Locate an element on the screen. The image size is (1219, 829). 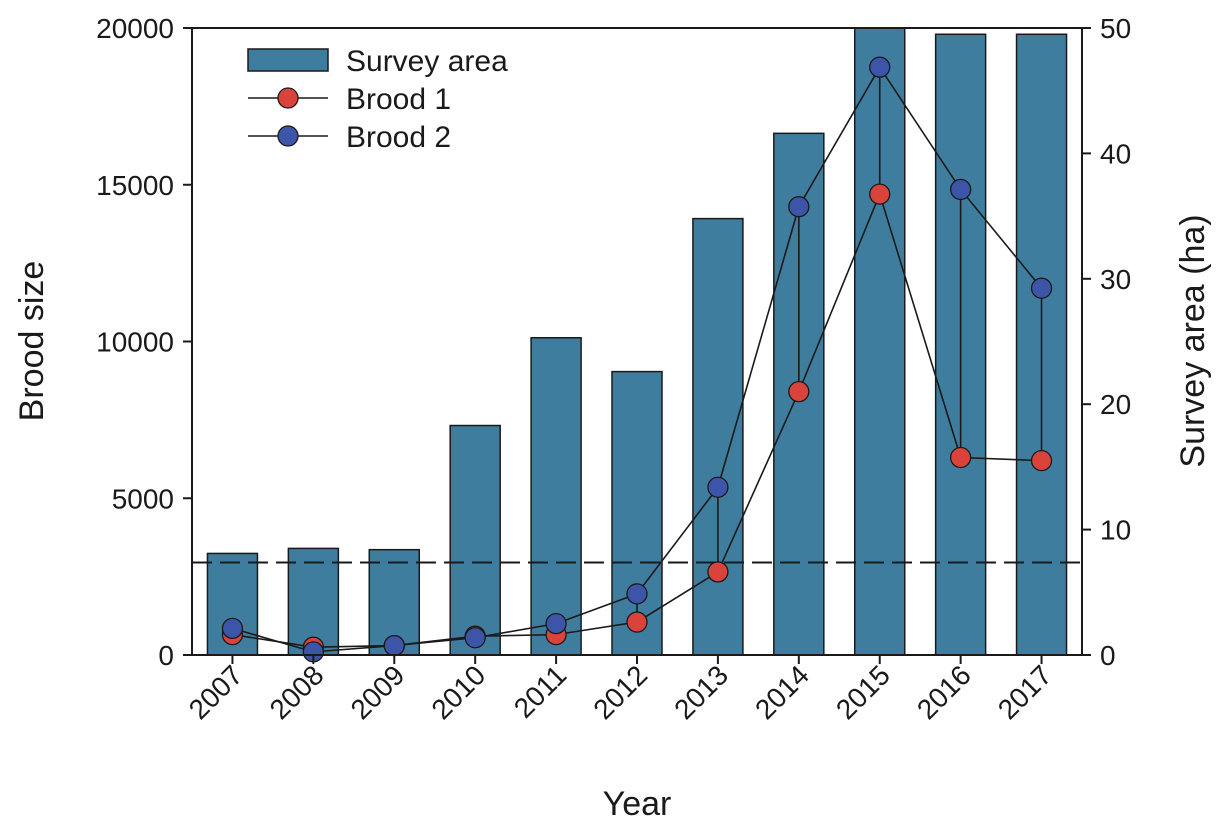
point-brood-1-2015 is located at coordinates (880, 194).